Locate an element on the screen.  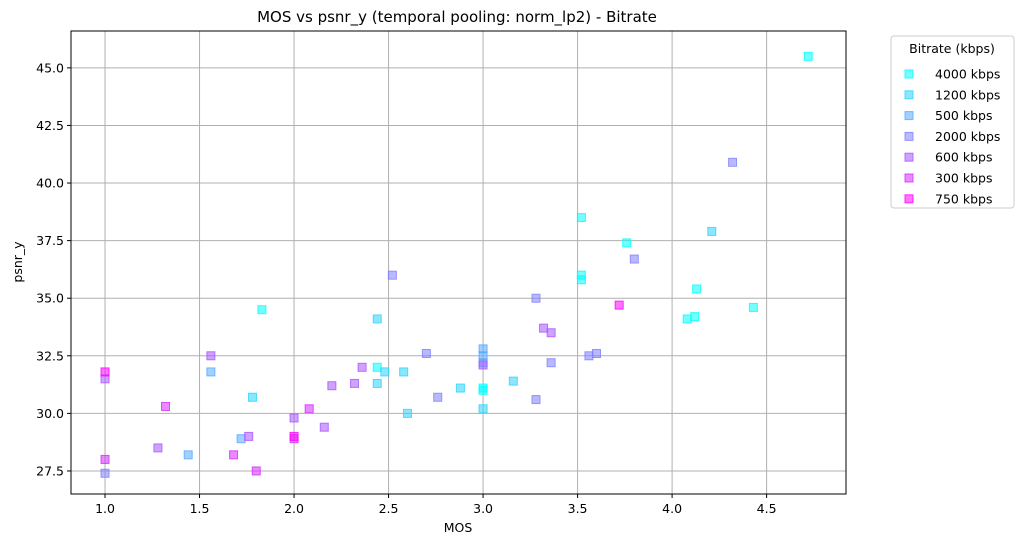
legend-label: 750 kbps is located at coordinates (963, 198).